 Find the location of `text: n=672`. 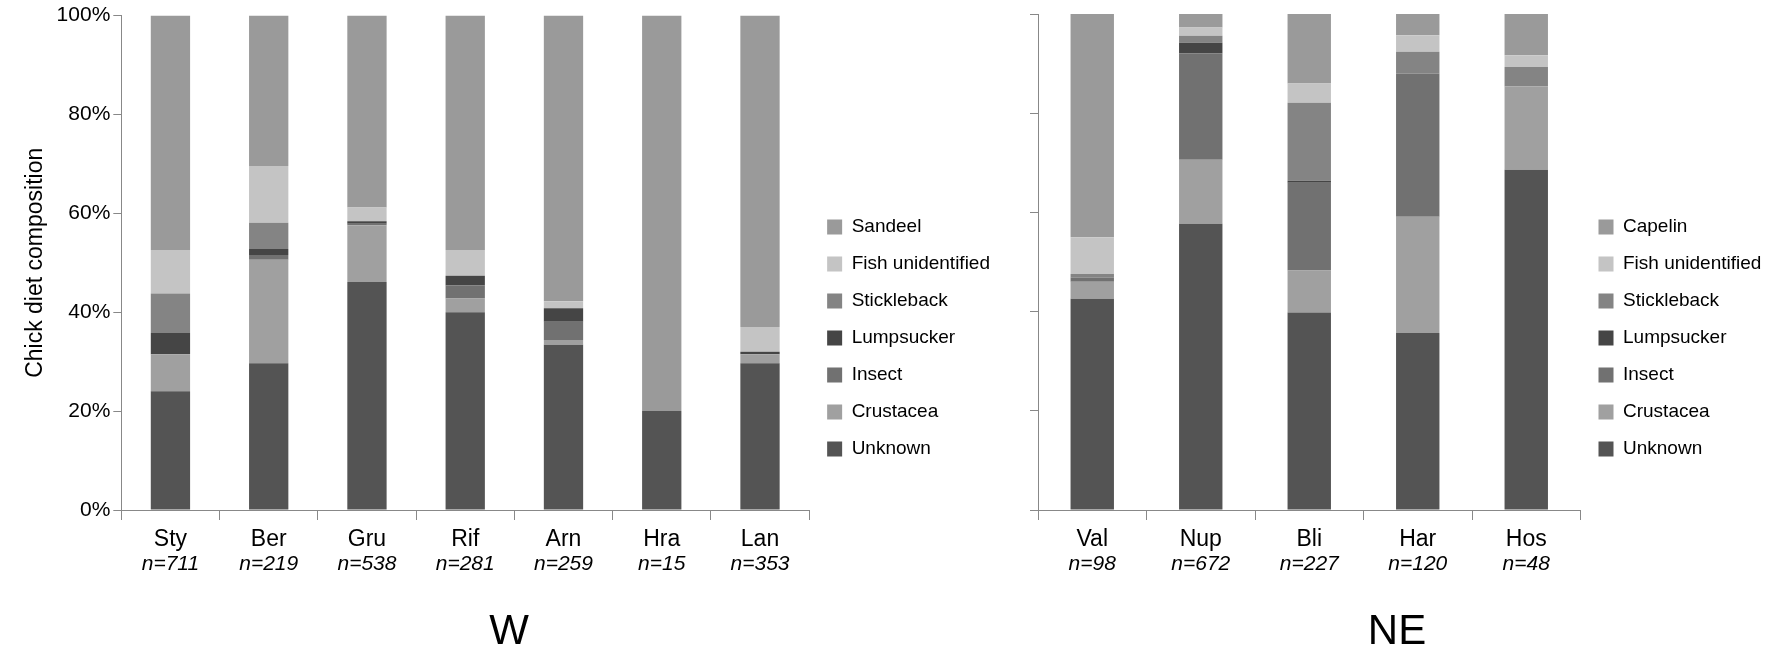

text: n=672 is located at coordinates (1201, 563).